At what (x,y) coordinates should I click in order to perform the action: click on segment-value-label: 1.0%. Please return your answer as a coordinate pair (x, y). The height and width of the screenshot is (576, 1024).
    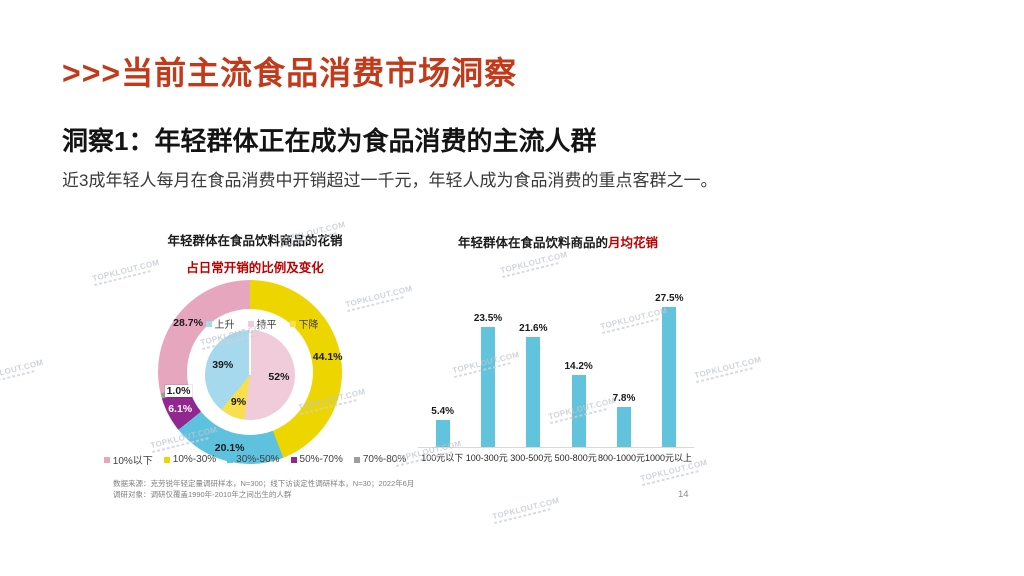
    Looking at the image, I should click on (178, 391).